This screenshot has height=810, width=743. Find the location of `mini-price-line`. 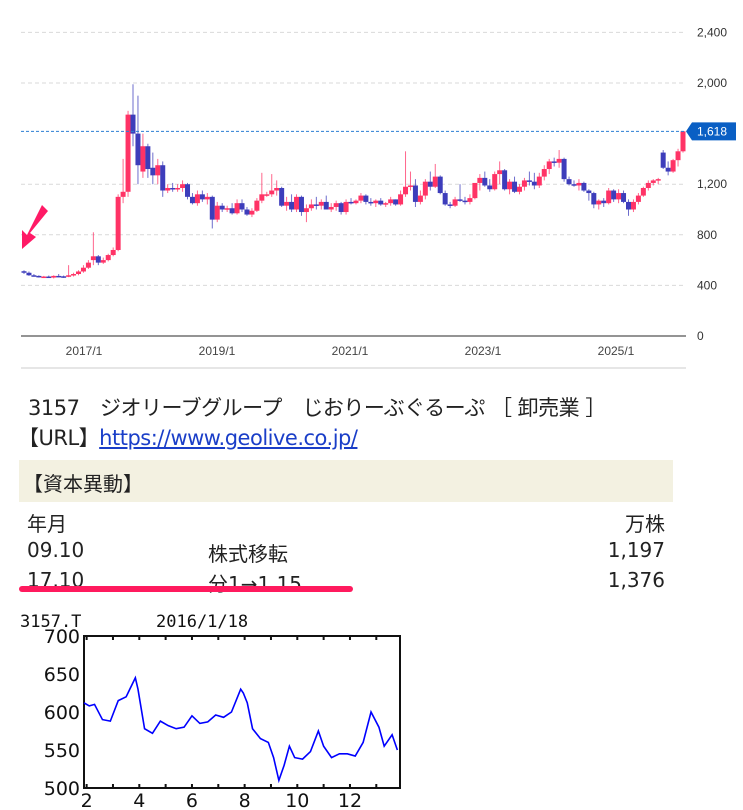

mini-price-line is located at coordinates (241, 729).